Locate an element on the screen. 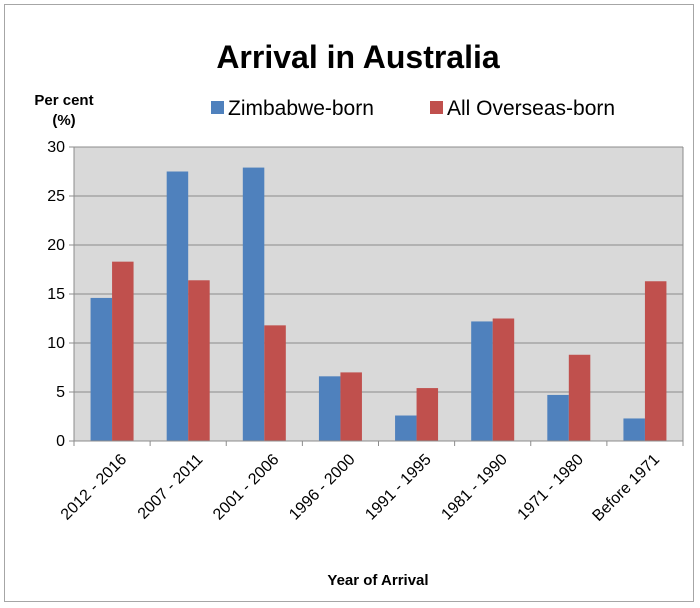  y-axis-title-line2: (%) is located at coordinates (63, 120).